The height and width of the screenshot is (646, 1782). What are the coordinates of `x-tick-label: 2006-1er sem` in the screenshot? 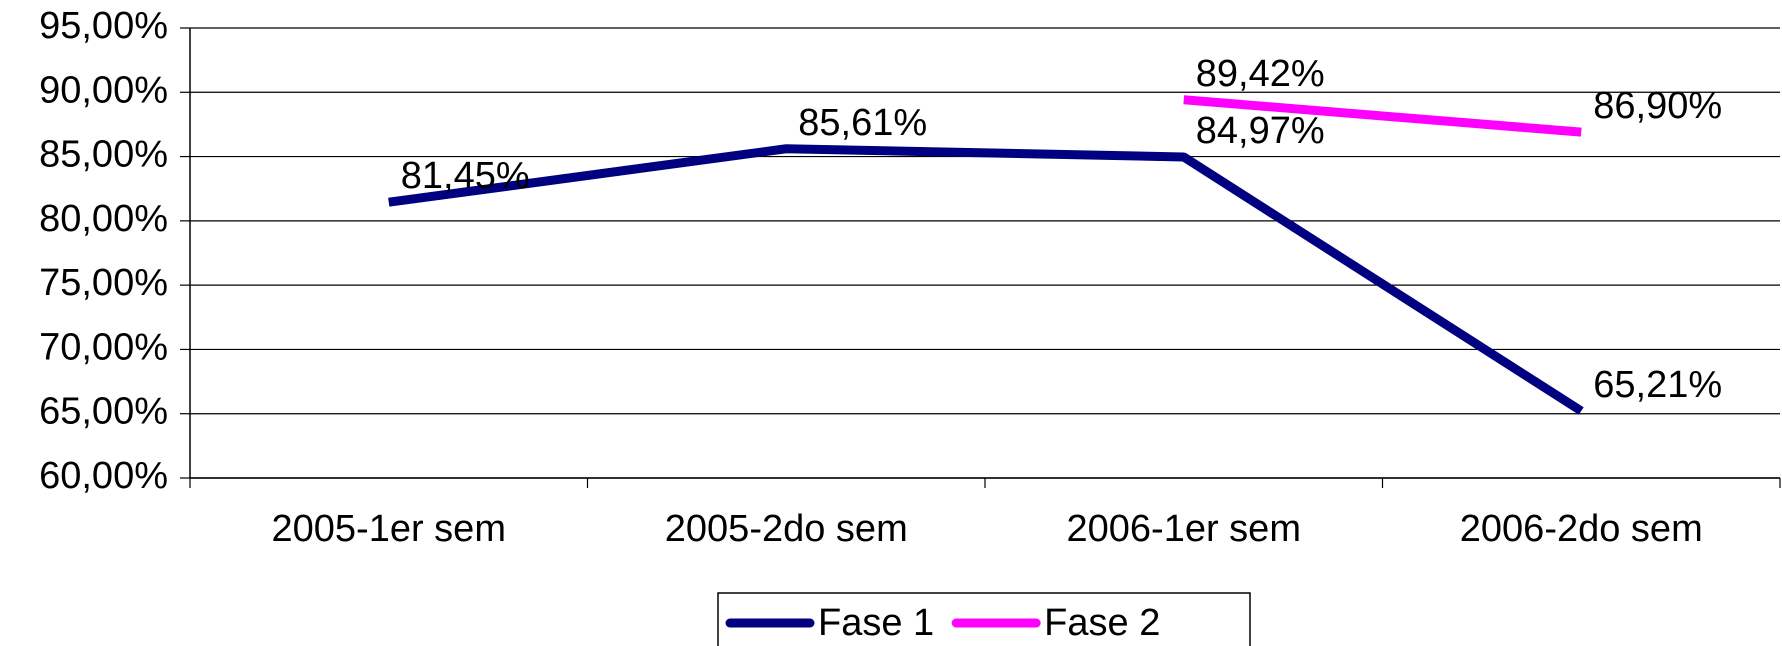 It's located at (1184, 529).